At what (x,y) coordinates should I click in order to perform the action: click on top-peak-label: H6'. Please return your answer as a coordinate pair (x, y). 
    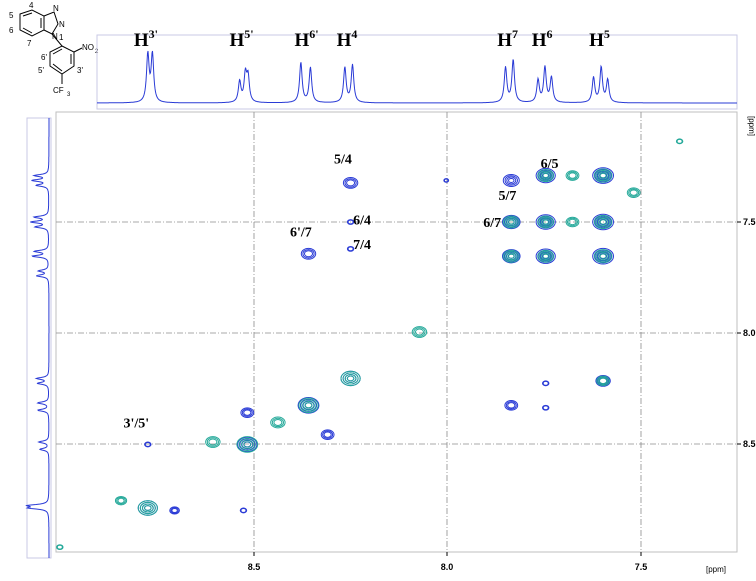
    Looking at the image, I should click on (307, 39).